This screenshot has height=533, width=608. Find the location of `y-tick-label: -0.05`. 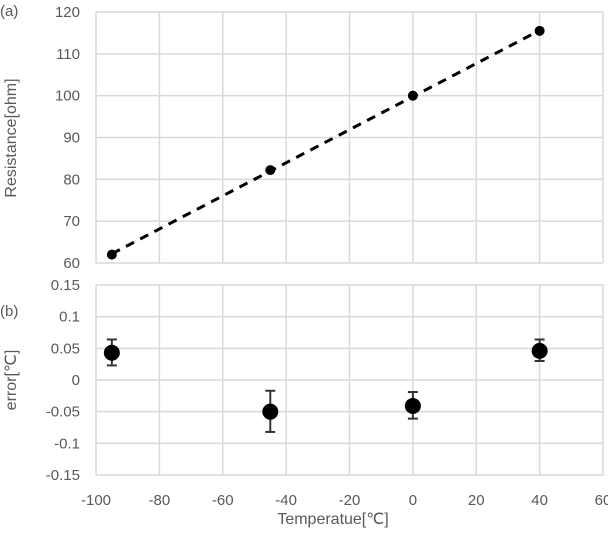

y-tick-label: -0.05 is located at coordinates (63, 412).